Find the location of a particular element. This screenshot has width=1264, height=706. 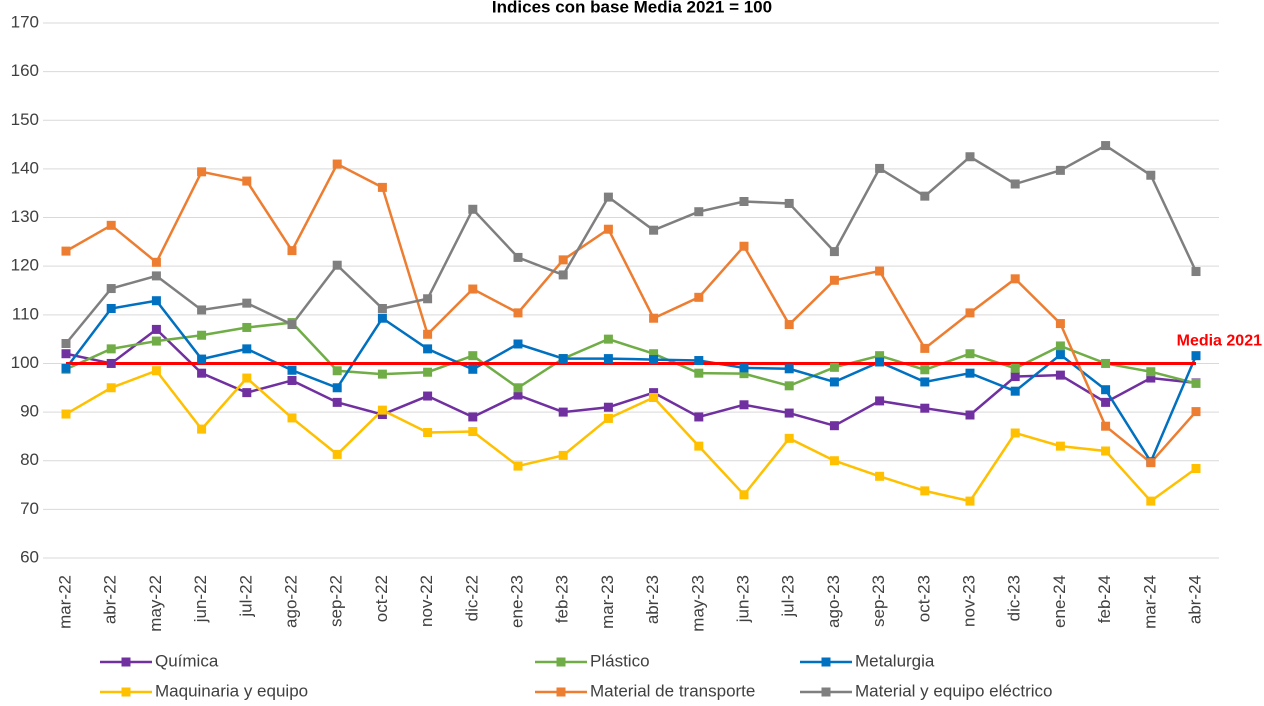

y-tick-label: 150 is located at coordinates (25, 119).